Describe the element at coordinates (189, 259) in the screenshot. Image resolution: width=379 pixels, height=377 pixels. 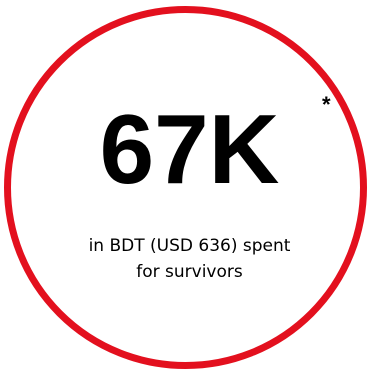
I see `stat-caption: in BDT (USD 636) spent for survivors` at that location.